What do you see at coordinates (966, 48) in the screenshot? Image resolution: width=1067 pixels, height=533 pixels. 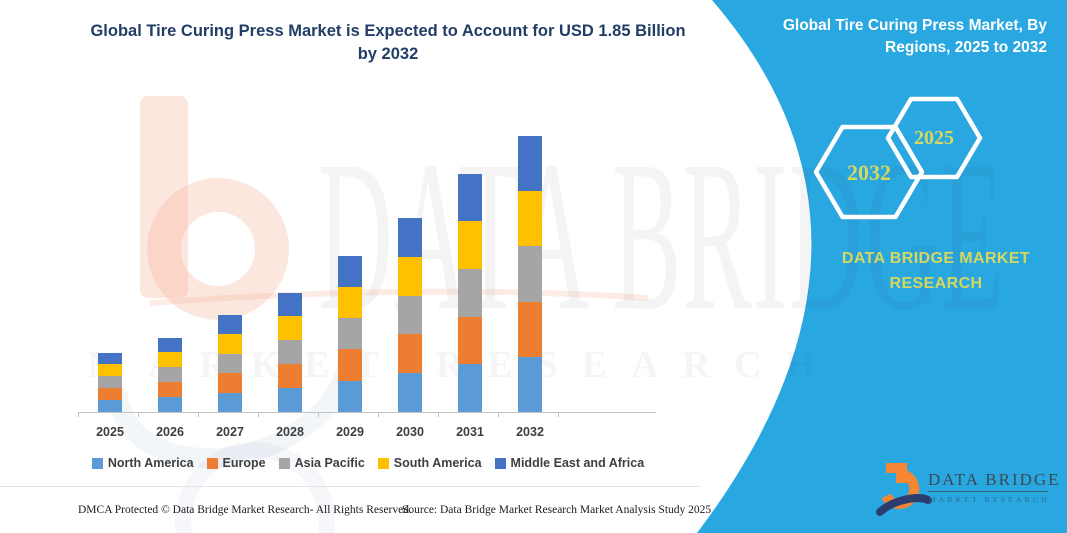 I see `side-panel-title-line2: Regions, 2025 to 2032` at bounding box center [966, 48].